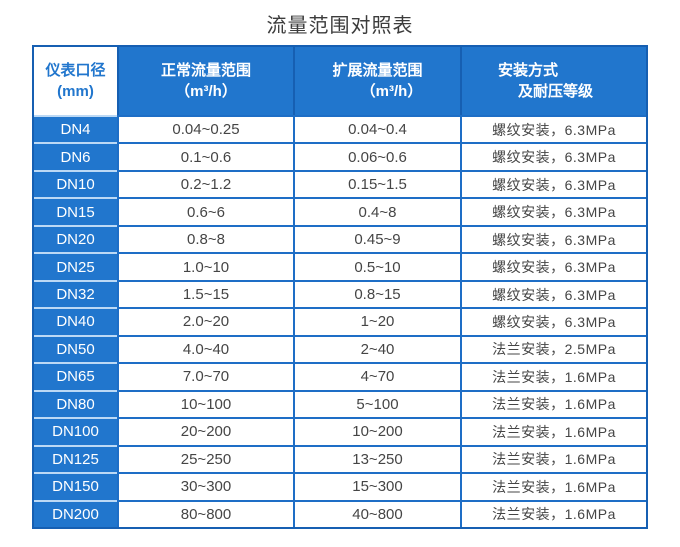 Image resolution: width=680 pixels, height=547 pixels. What do you see at coordinates (75, 321) in the screenshot?
I see `dn-cell: DN40` at bounding box center [75, 321].